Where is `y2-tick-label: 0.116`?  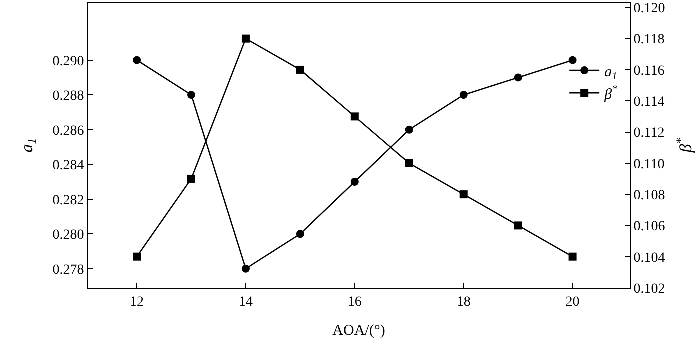 y2-tick-label: 0.116 is located at coordinates (649, 71).